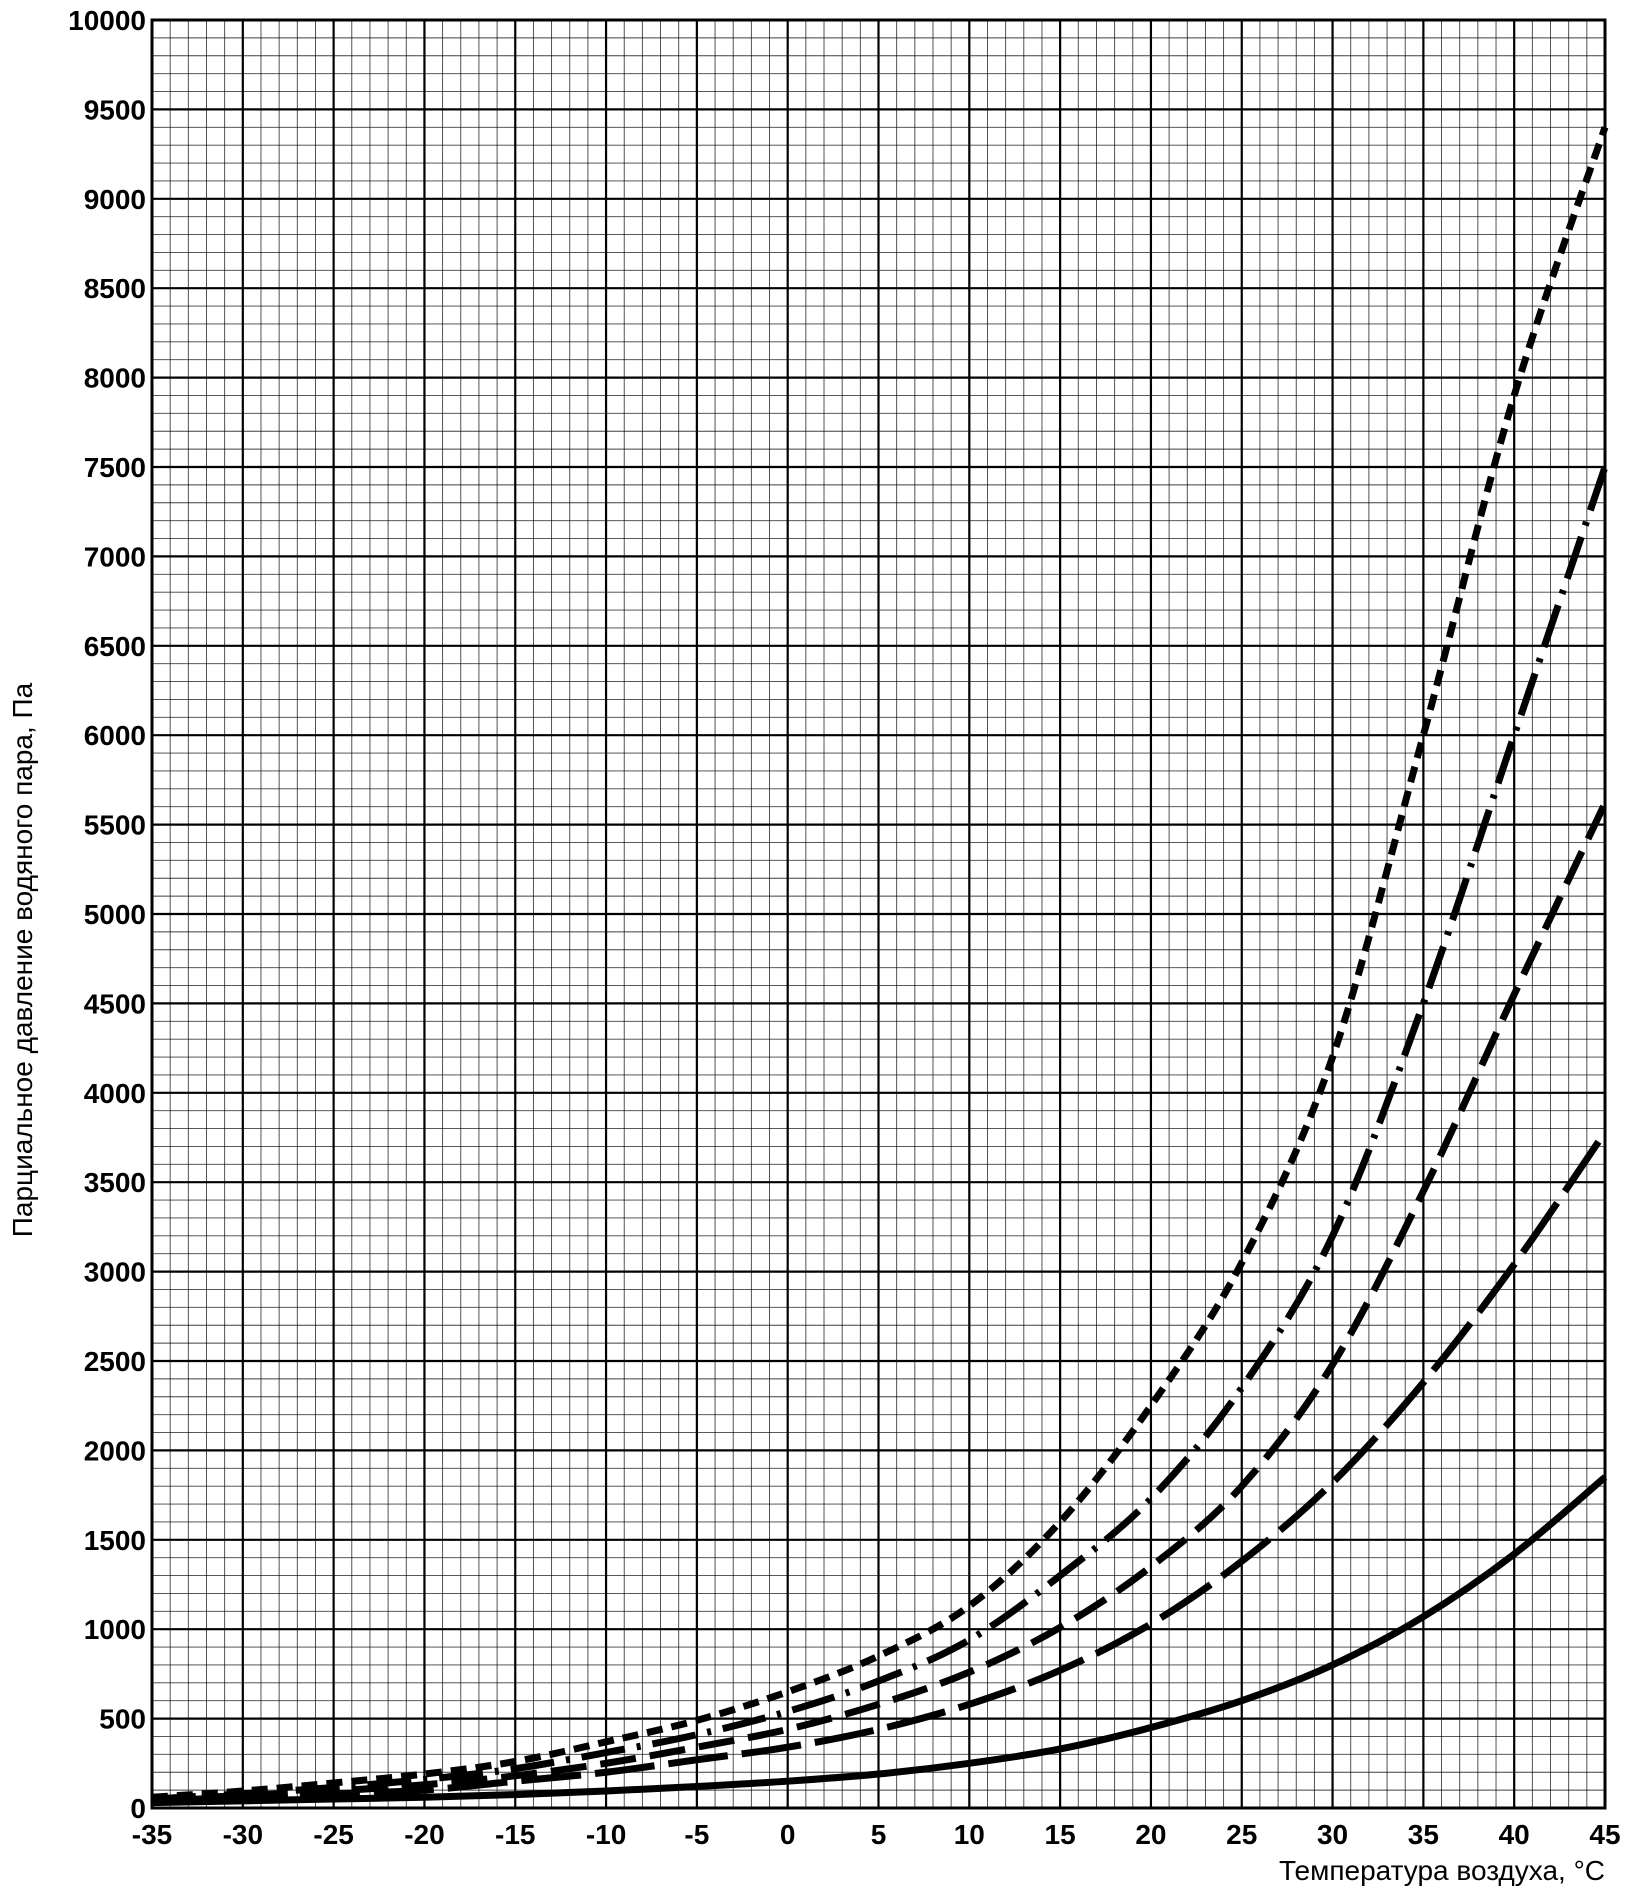 Image resolution: width=1630 pixels, height=1890 pixels. I want to click on x-tick-label: 0, so click(788, 1834).